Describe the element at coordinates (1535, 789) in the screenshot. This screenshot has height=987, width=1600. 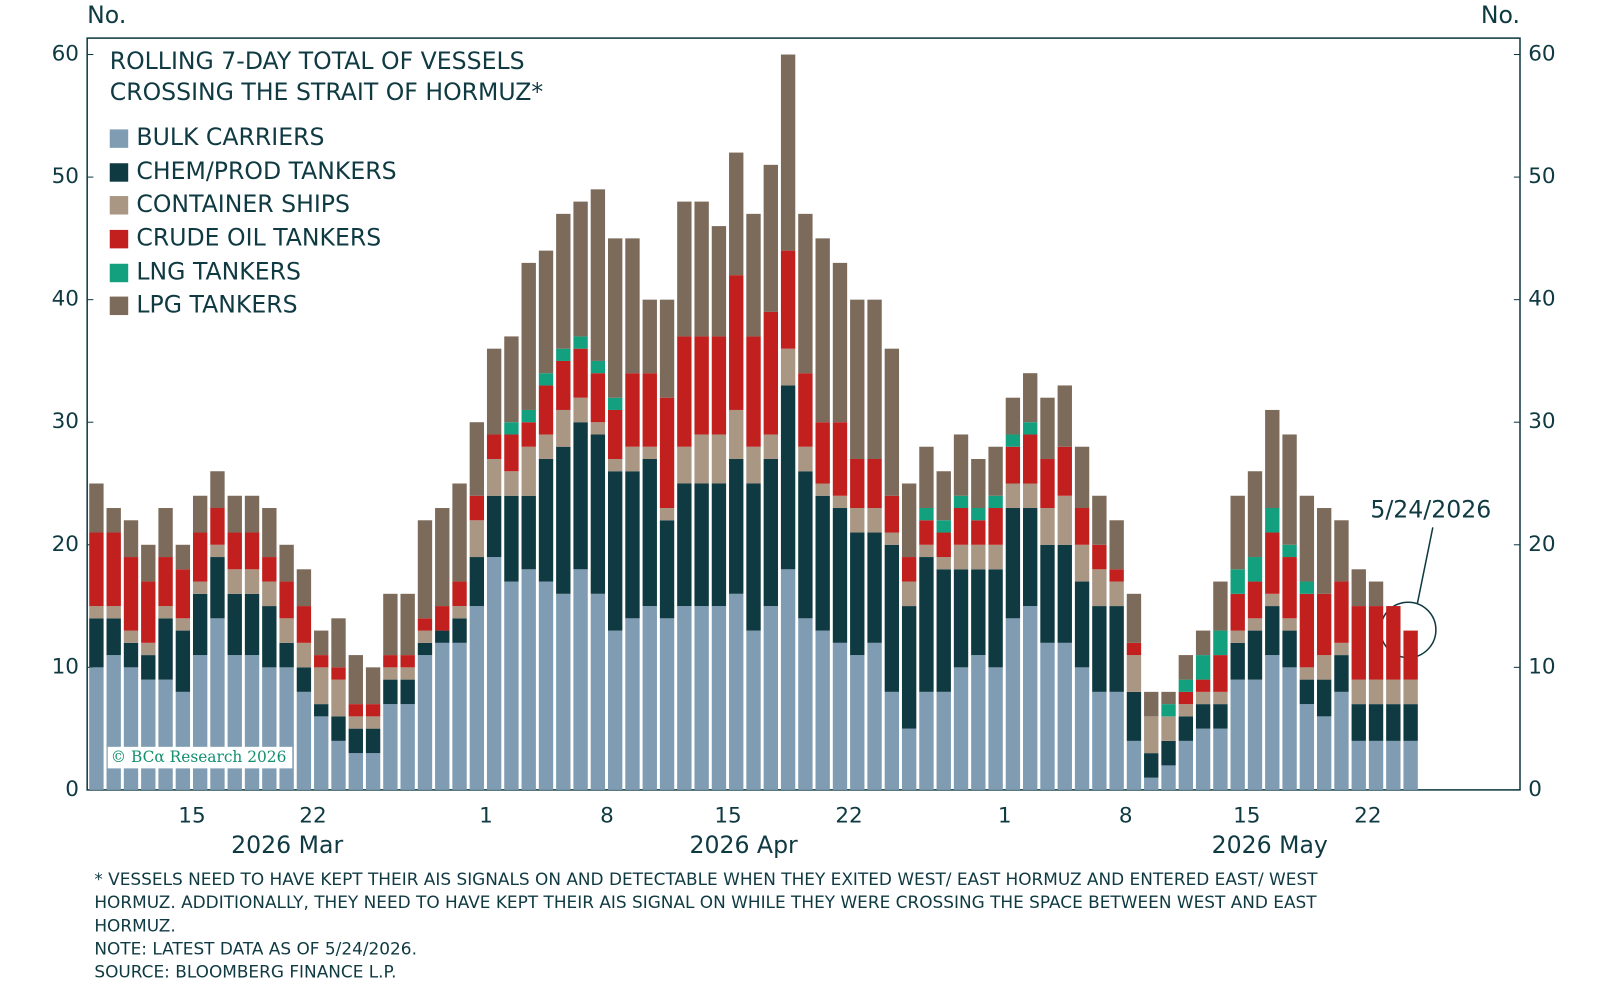
I see `y2-tick-label: 0` at that location.